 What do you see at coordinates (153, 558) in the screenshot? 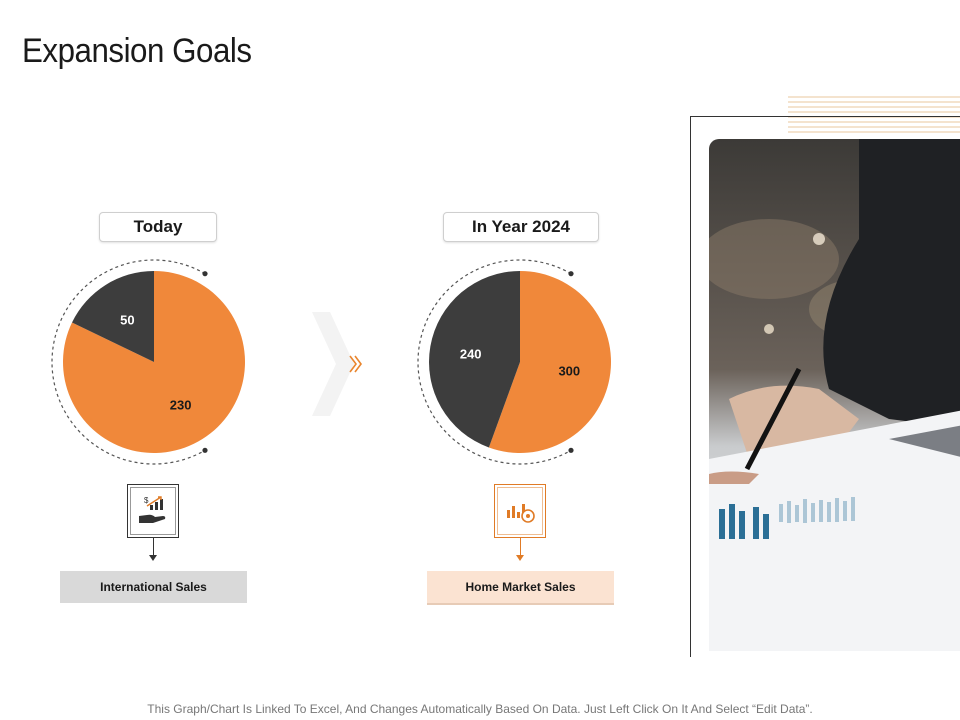
I see `intl-connector-arrow` at bounding box center [153, 558].